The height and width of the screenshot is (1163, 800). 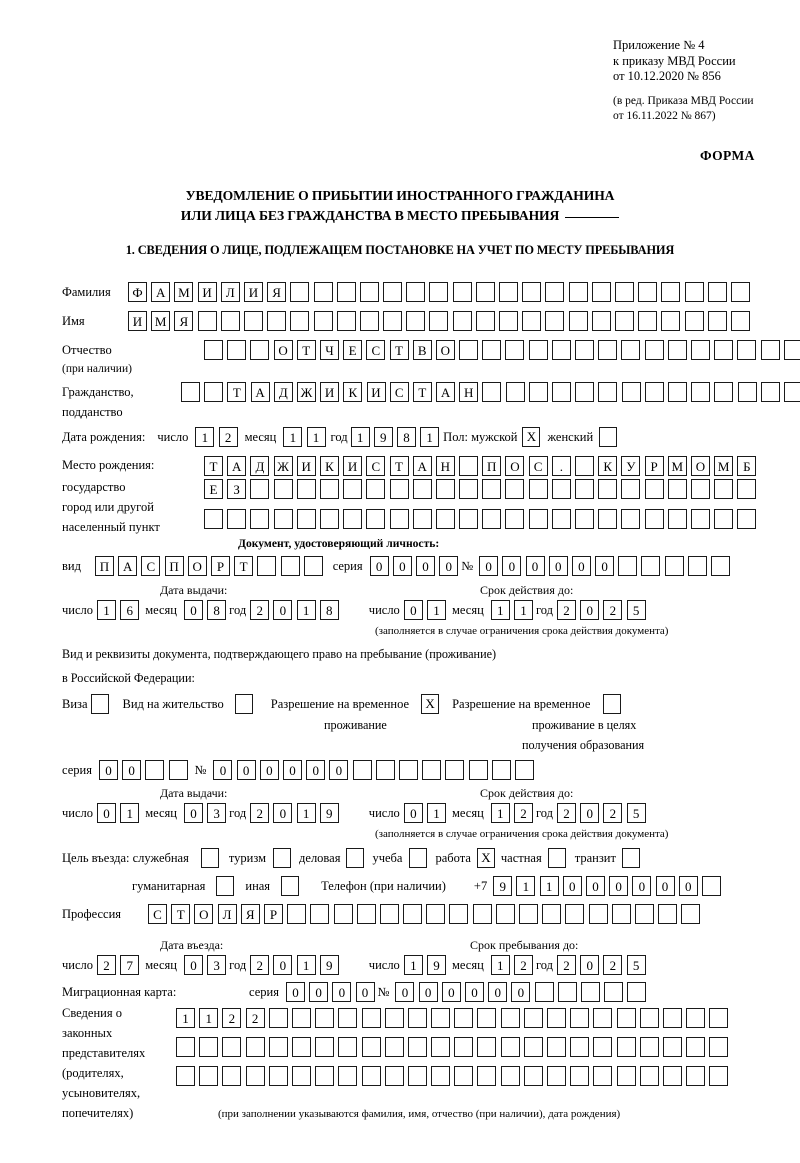 I want to click on char-box: 3, so click(x=217, y=813).